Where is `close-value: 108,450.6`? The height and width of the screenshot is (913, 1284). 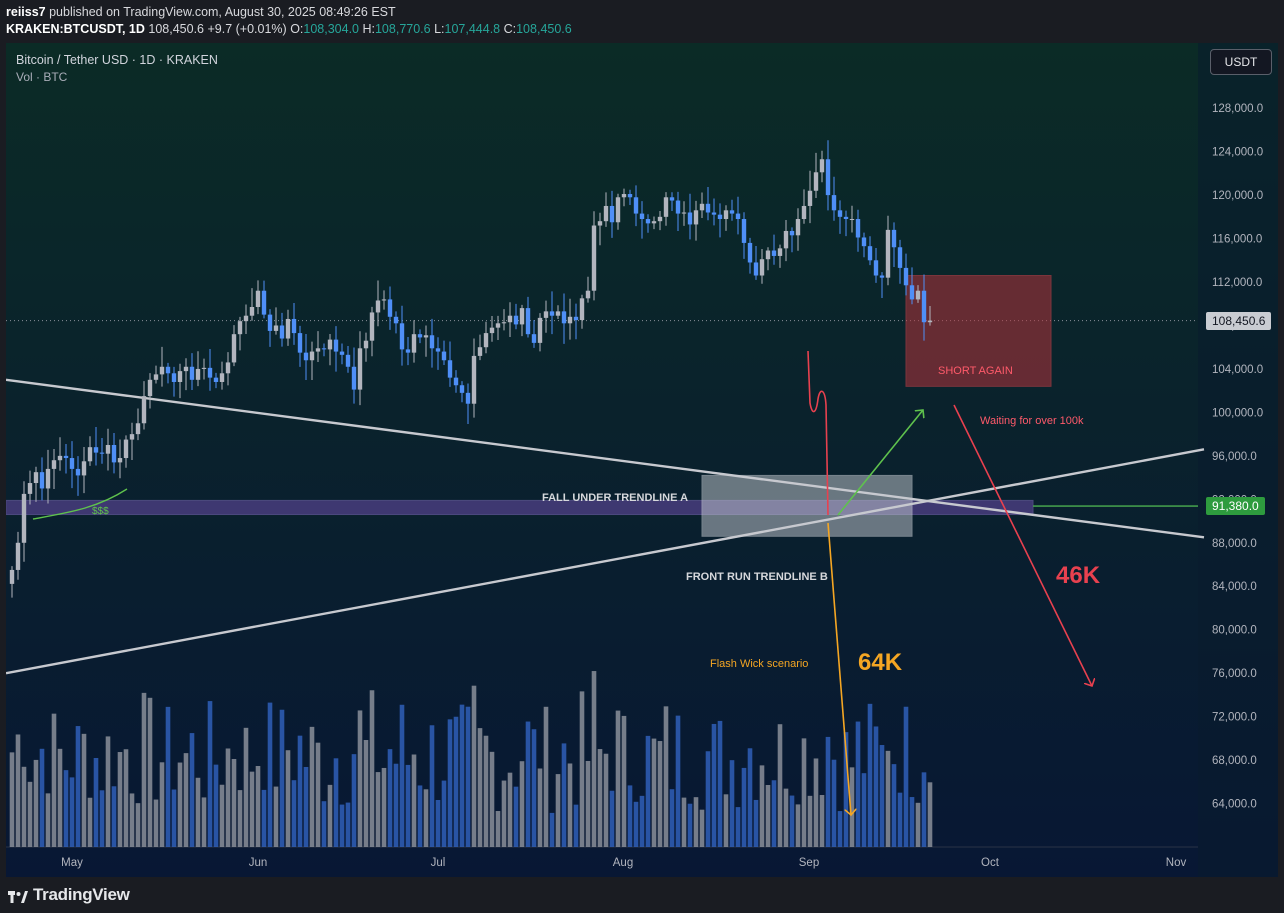 close-value: 108,450.6 is located at coordinates (544, 29).